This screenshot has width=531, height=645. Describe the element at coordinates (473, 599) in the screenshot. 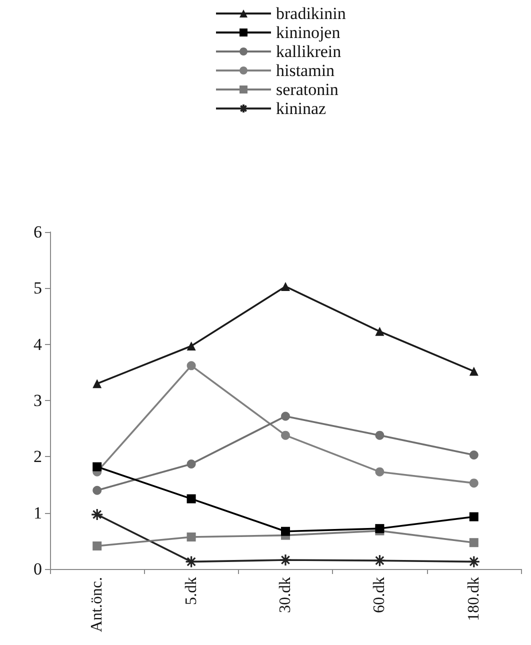

I see `x-tick-label: 180.dk` at that location.